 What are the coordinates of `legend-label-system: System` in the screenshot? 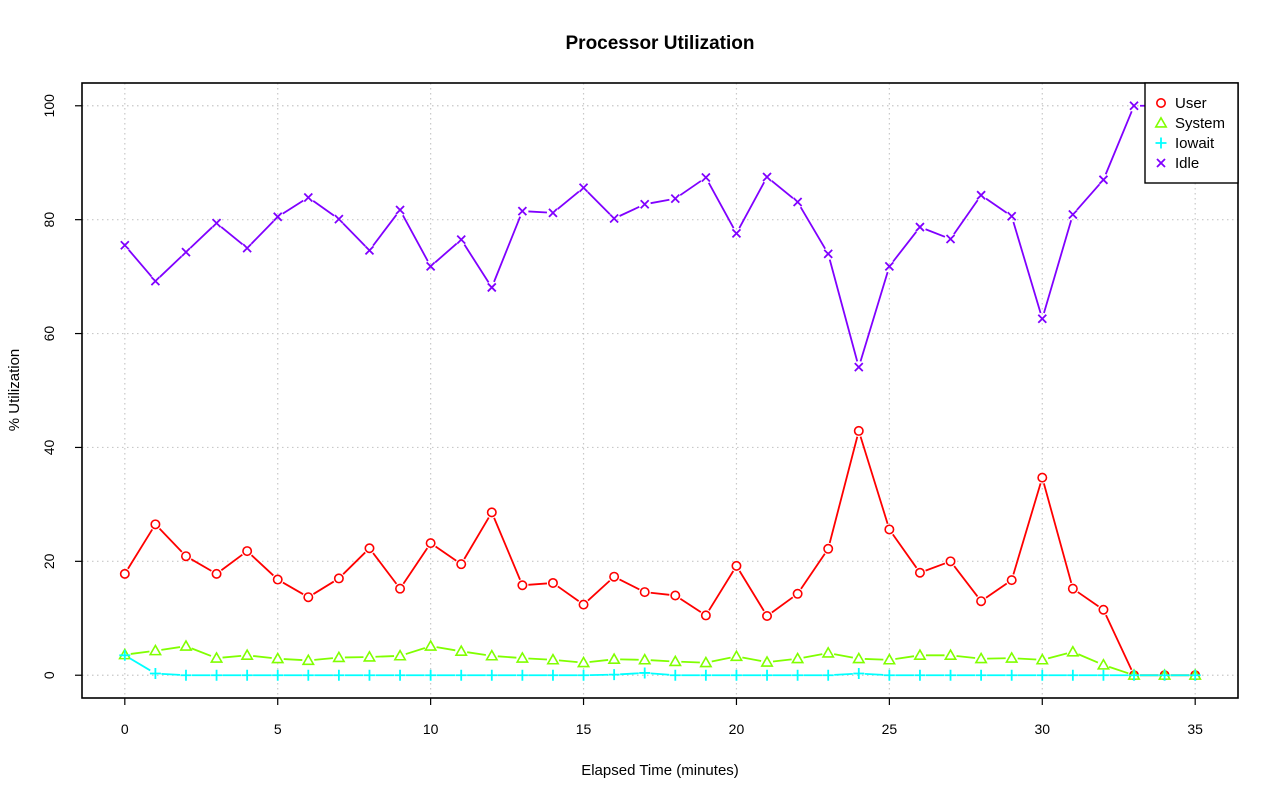 It's located at (1200, 123).